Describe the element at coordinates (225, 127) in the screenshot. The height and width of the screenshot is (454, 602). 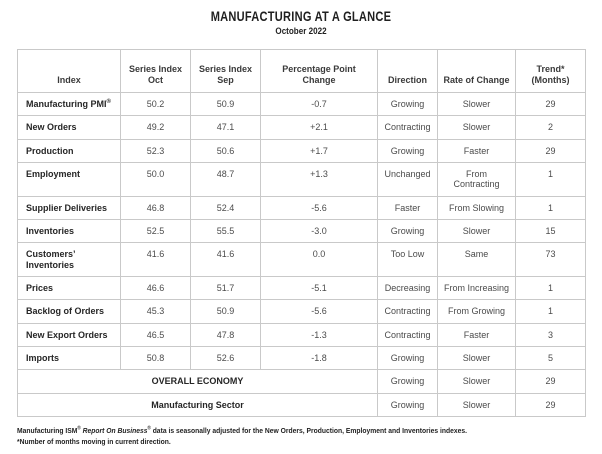
I see `series-index-sep-cell: 47.1` at that location.